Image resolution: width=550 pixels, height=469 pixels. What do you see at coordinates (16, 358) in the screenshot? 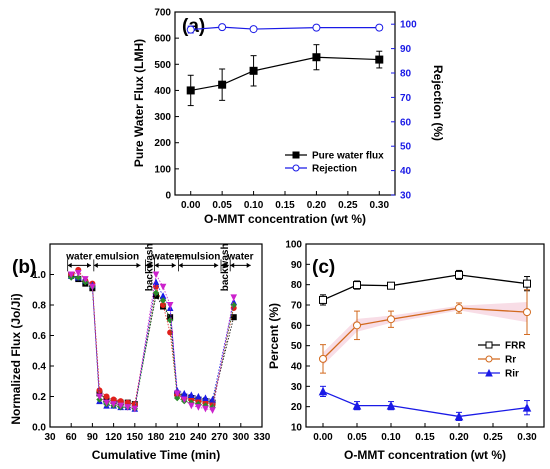
I see `panel-b-y-axis-title: Normalized Flux (Jo/Ji)` at bounding box center [16, 358].